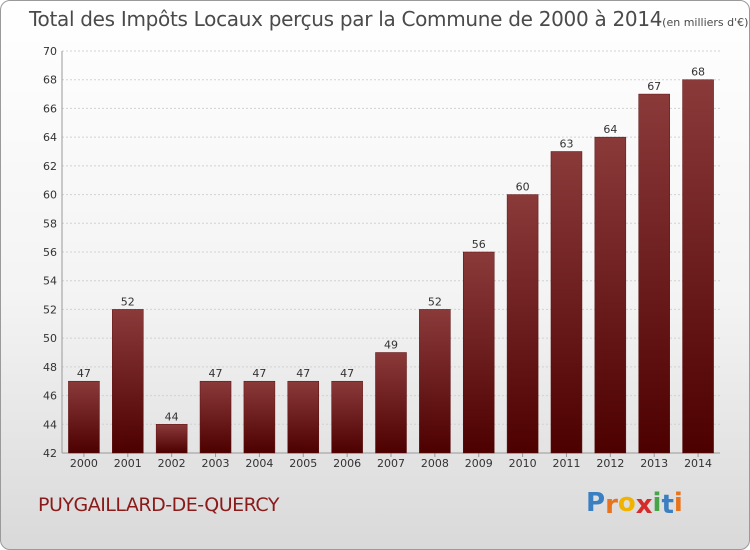 Image resolution: width=750 pixels, height=550 pixels. What do you see at coordinates (523, 187) in the screenshot?
I see `value-label: 60` at bounding box center [523, 187].